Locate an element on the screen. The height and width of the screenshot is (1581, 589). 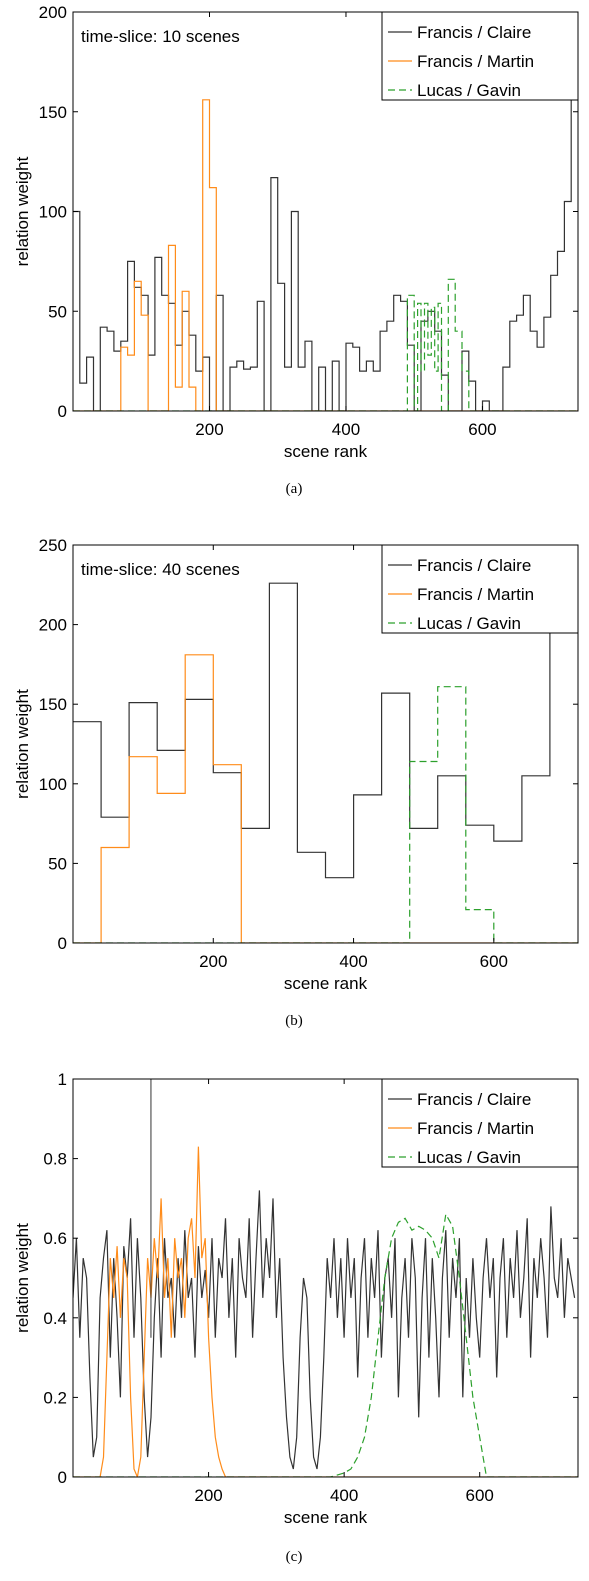
y-tick-label: 250 is located at coordinates (53, 545).